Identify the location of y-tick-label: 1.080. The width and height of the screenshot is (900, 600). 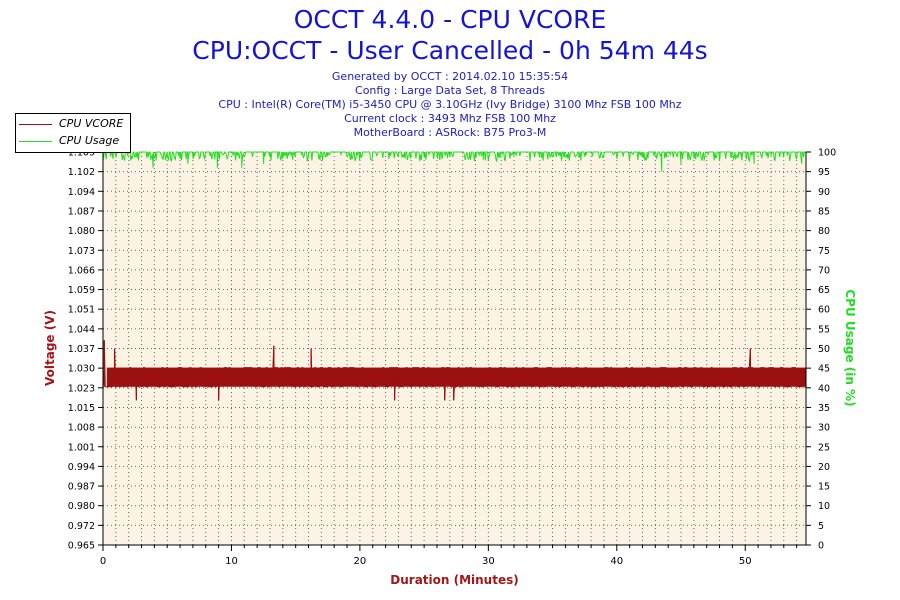
(81, 231).